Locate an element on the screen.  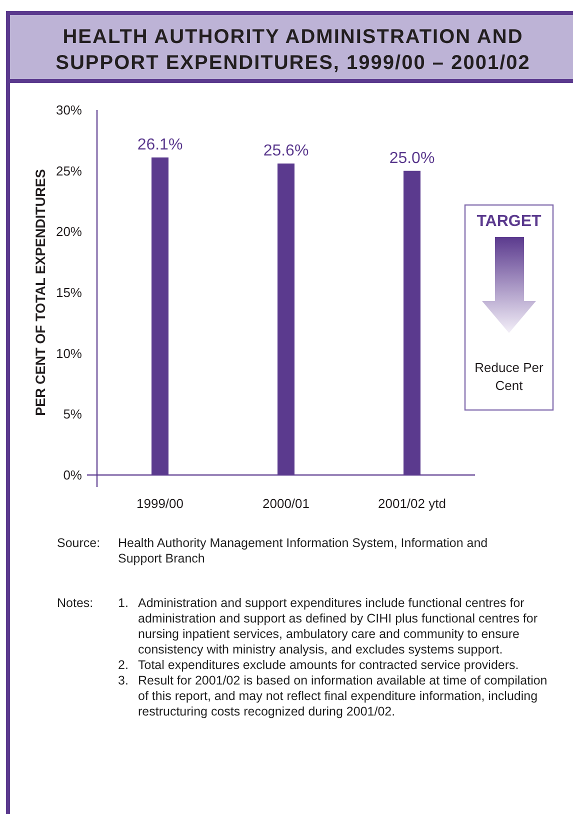
y-tick-label: 15% is located at coordinates (69, 292).